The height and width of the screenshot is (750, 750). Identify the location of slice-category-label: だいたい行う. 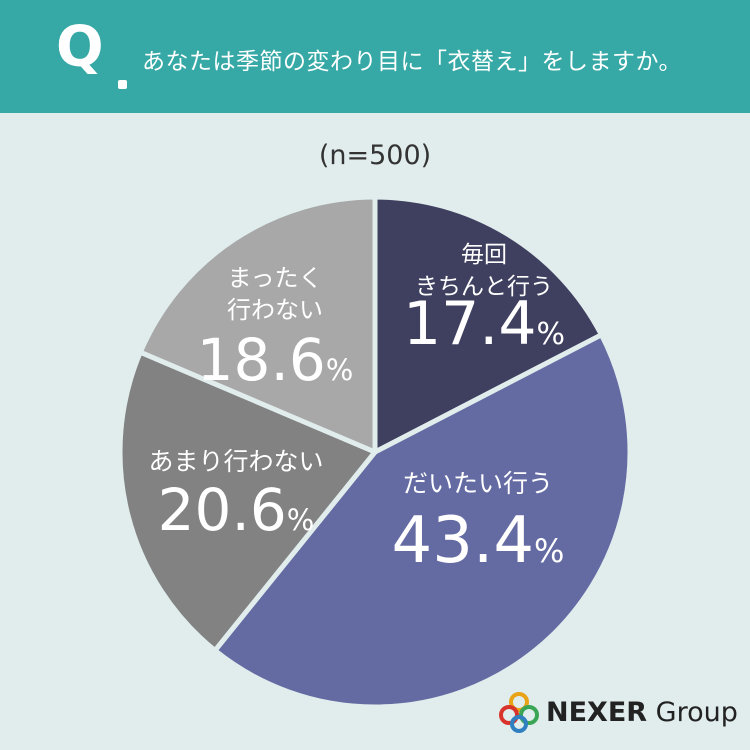
(478, 483).